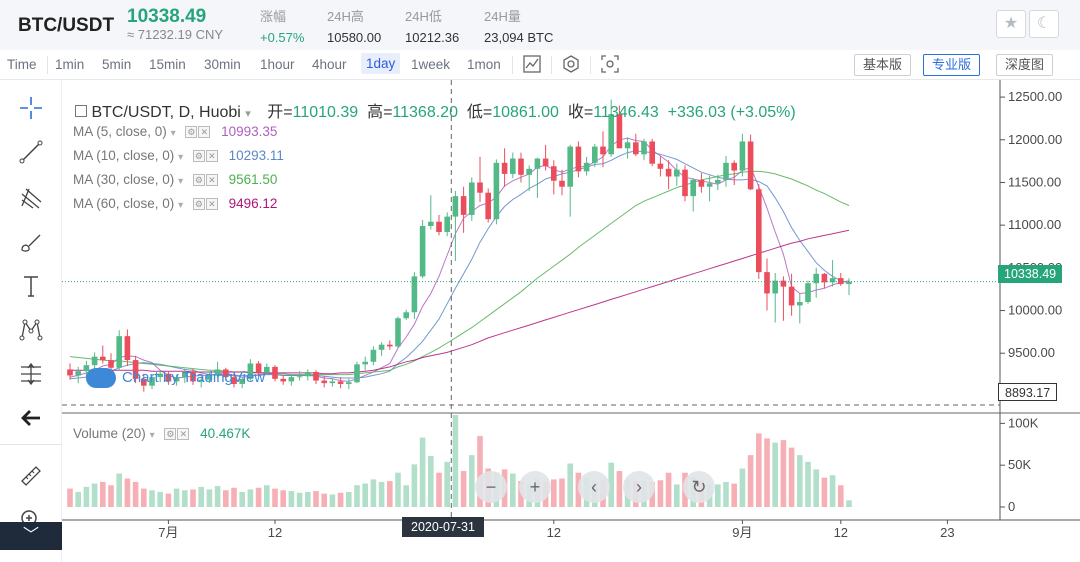 This screenshot has width=1080, height=562. I want to click on ma10-value: 10293.11, so click(256, 155).